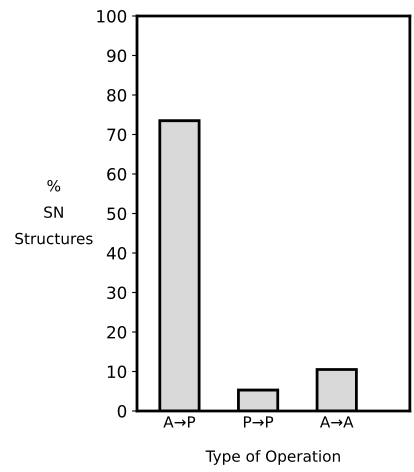 This screenshot has width=414, height=472. What do you see at coordinates (122, 411) in the screenshot?
I see `y-tick-label: 0` at bounding box center [122, 411].